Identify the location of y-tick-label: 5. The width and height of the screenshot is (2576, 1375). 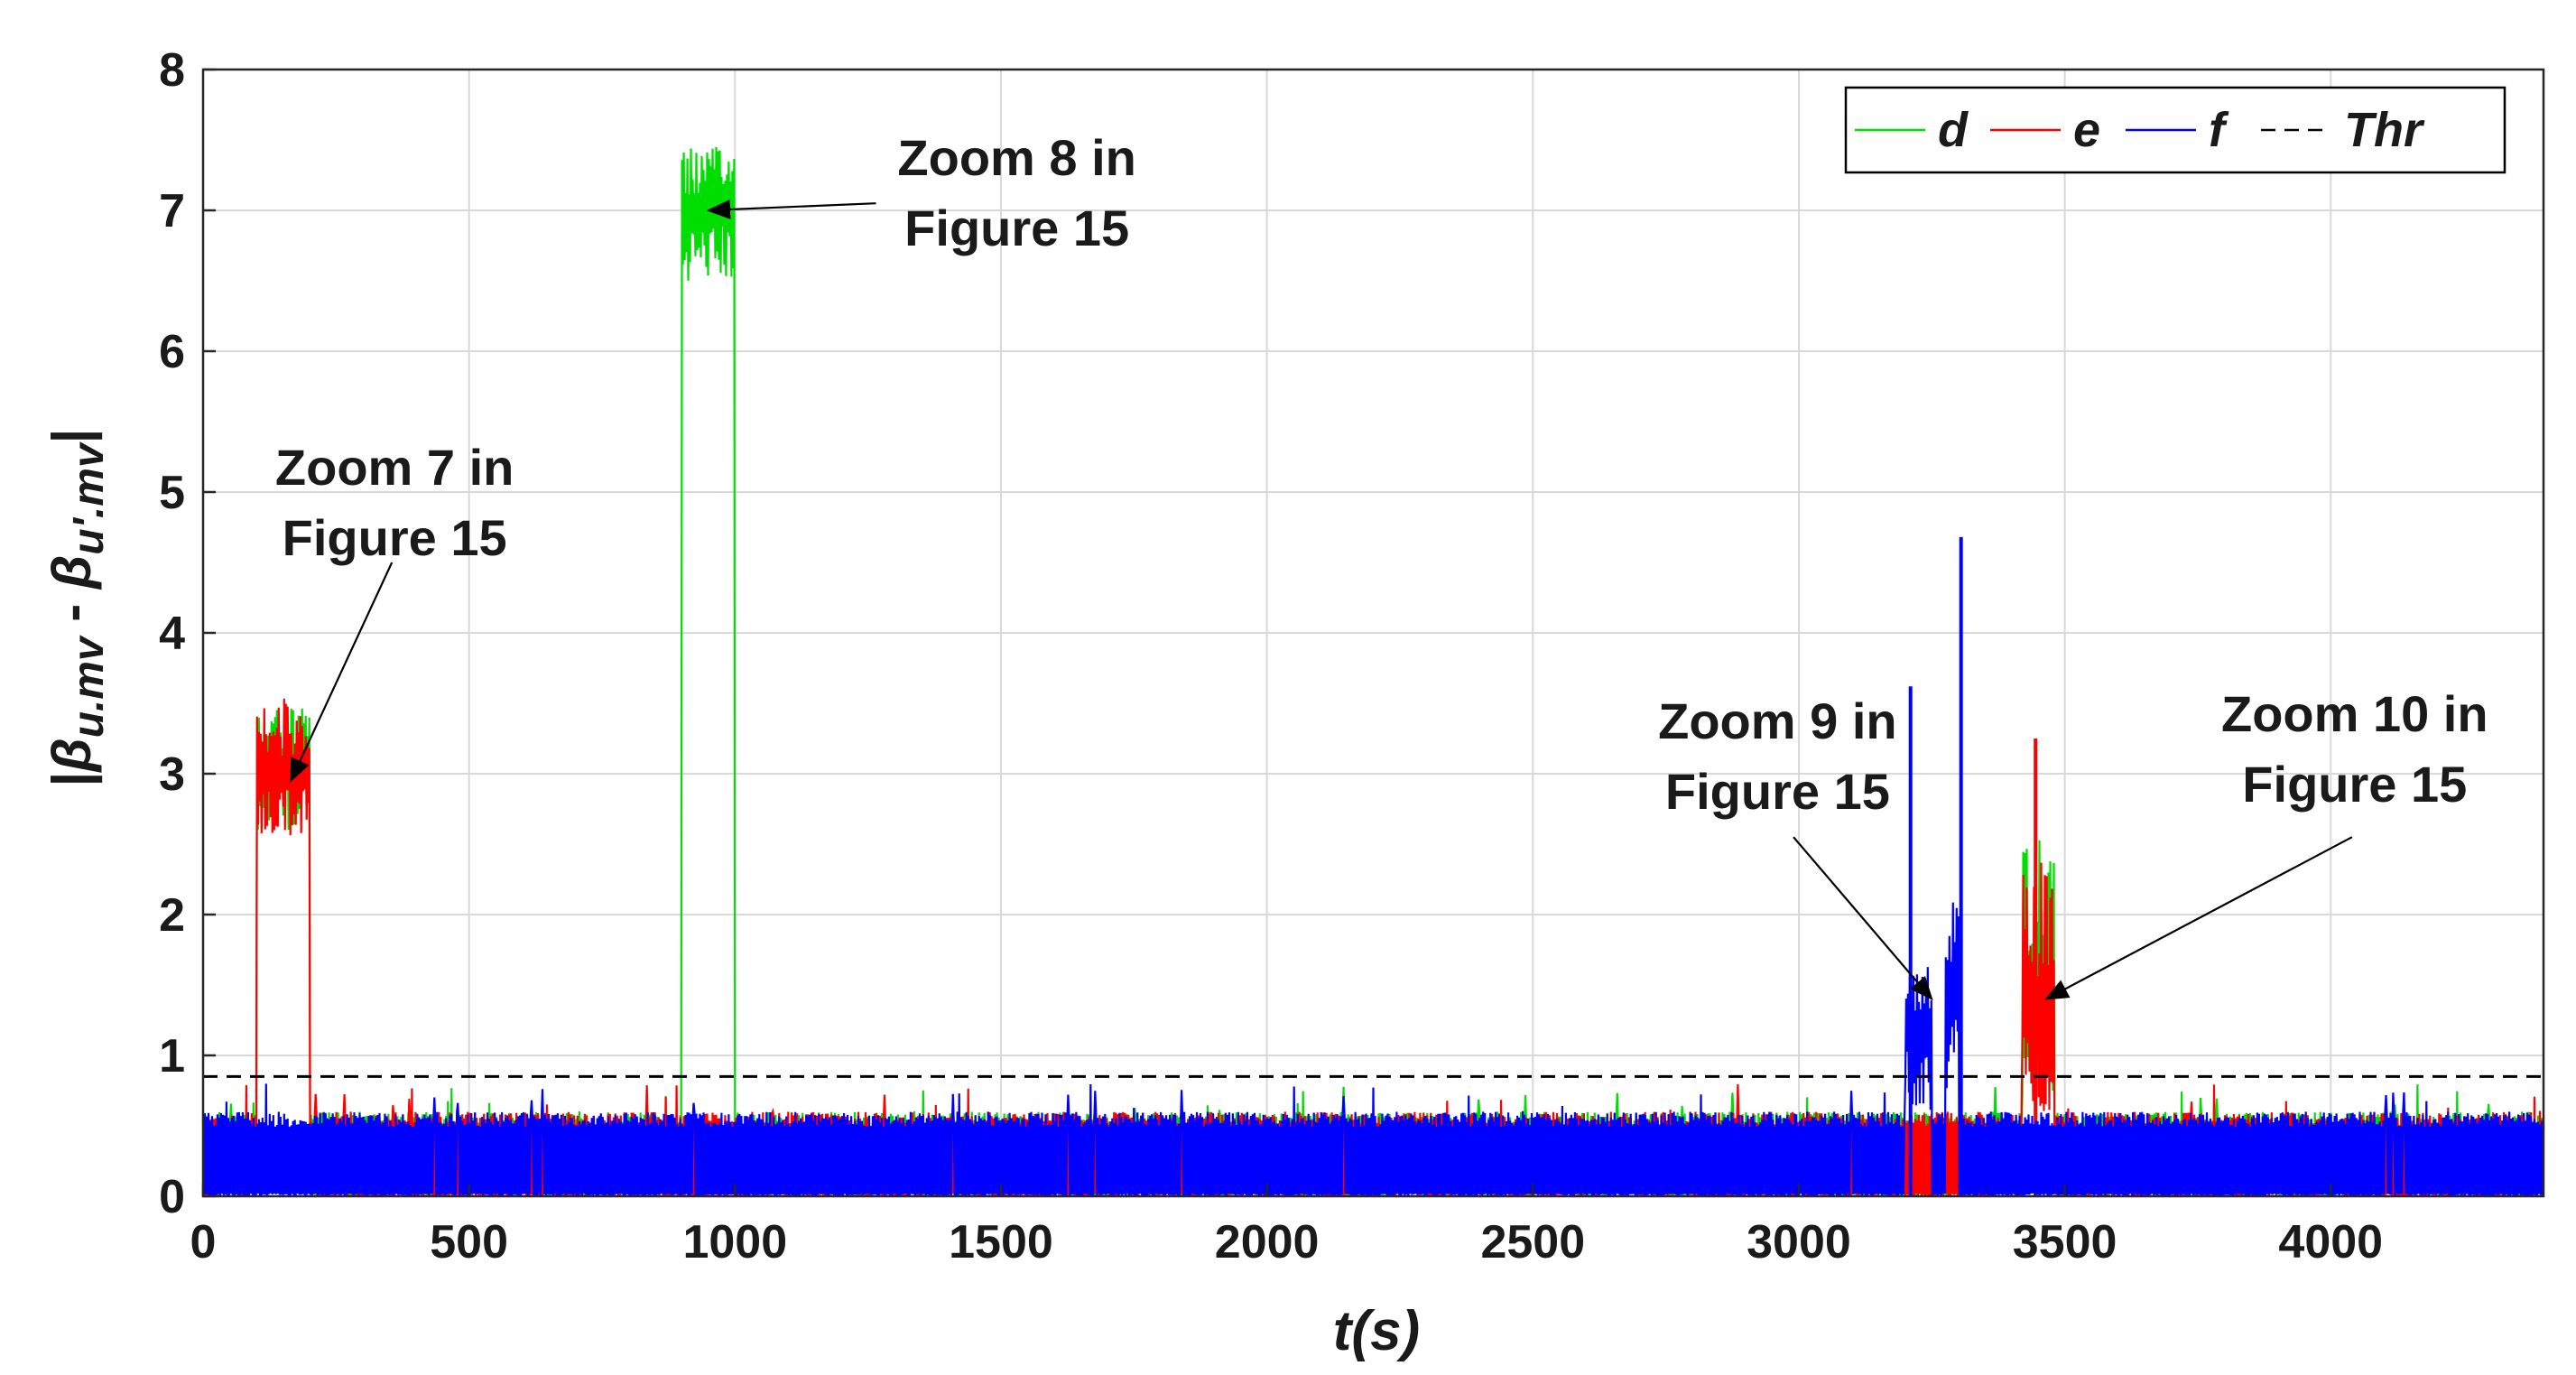
(172, 493).